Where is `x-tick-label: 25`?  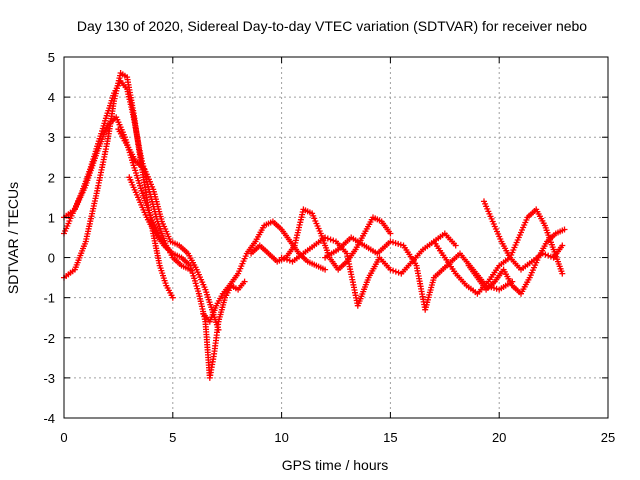 x-tick-label: 25 is located at coordinates (608, 437).